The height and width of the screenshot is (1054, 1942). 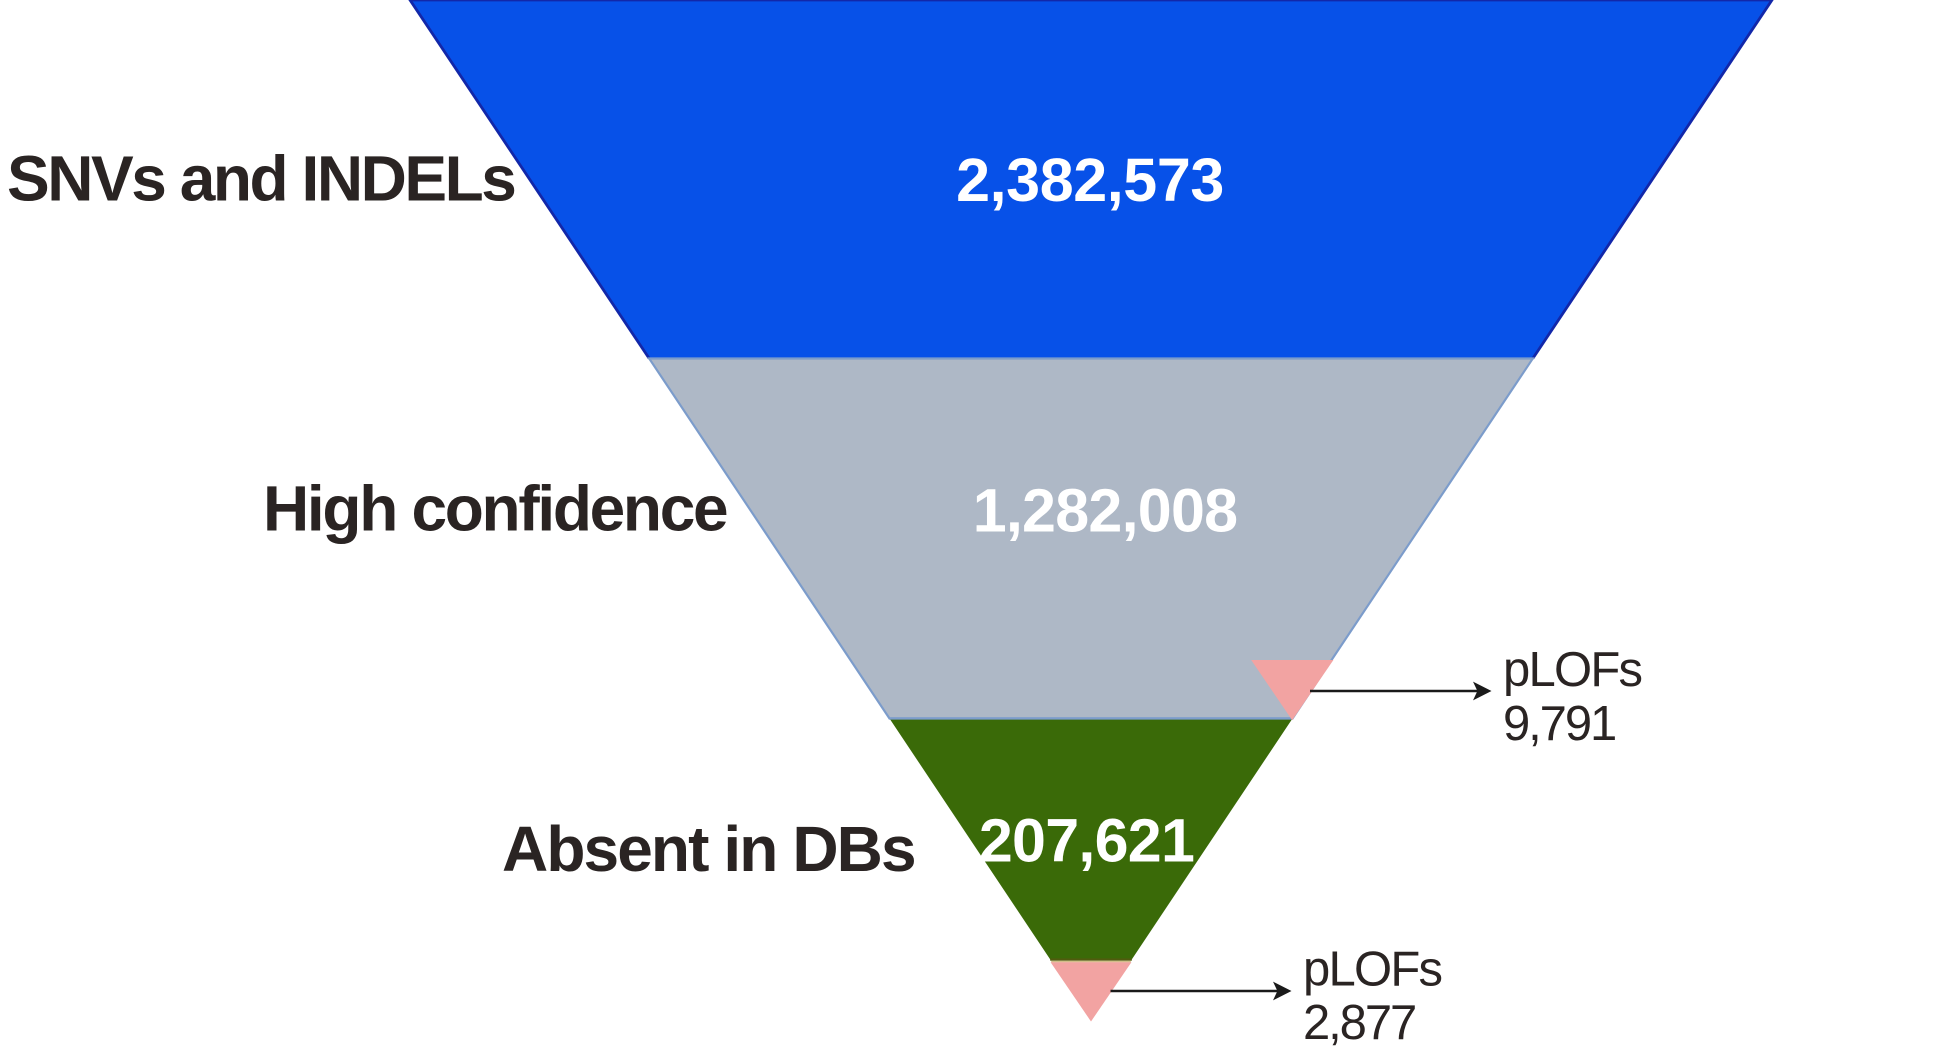 What do you see at coordinates (260, 179) in the screenshot?
I see `svg-text: SNVs and INDELs` at bounding box center [260, 179].